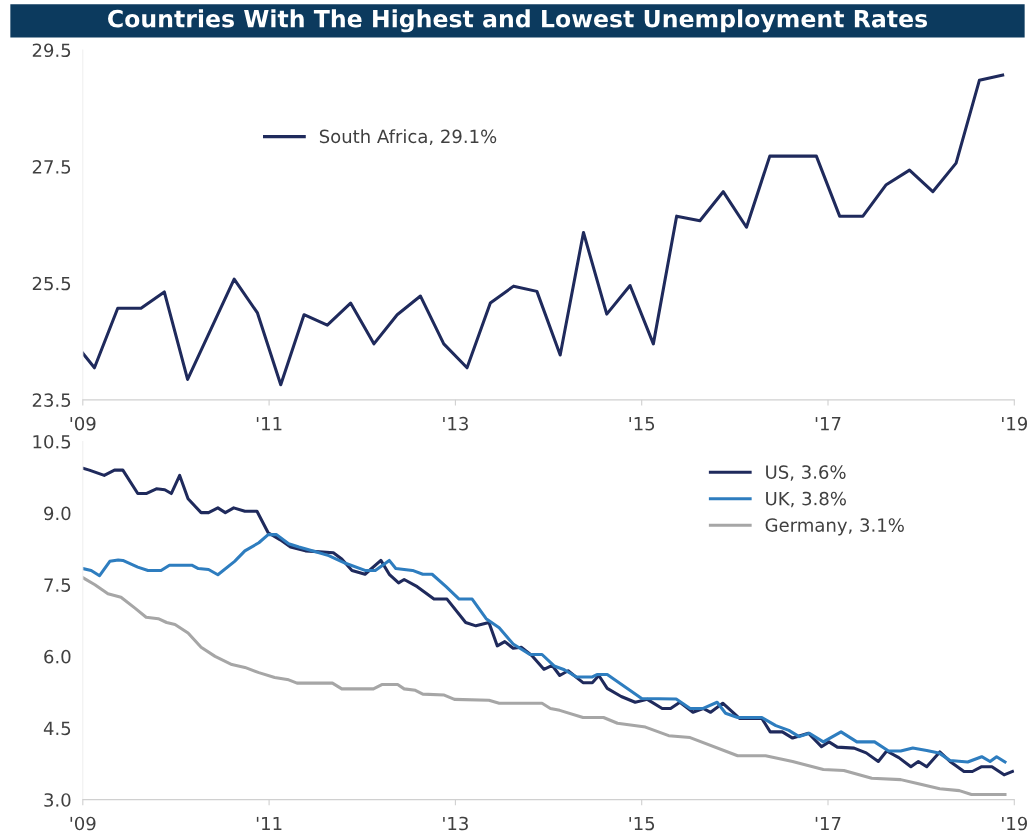 Image resolution: width=1035 pixels, height=833 pixels. Describe the element at coordinates (806, 473) in the screenshot. I see `legend-label: US, 3.6%` at that location.